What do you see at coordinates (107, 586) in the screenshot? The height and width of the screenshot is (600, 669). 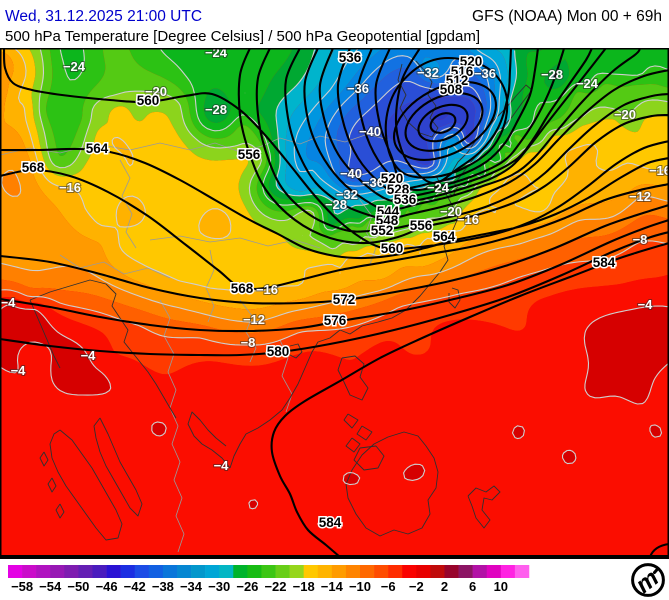 I see `svg-text: −46` at bounding box center [107, 586].